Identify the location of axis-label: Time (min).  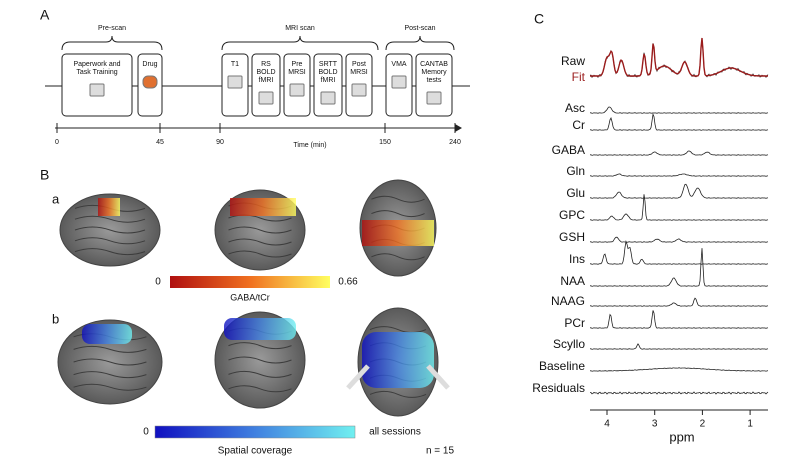
(309, 145).